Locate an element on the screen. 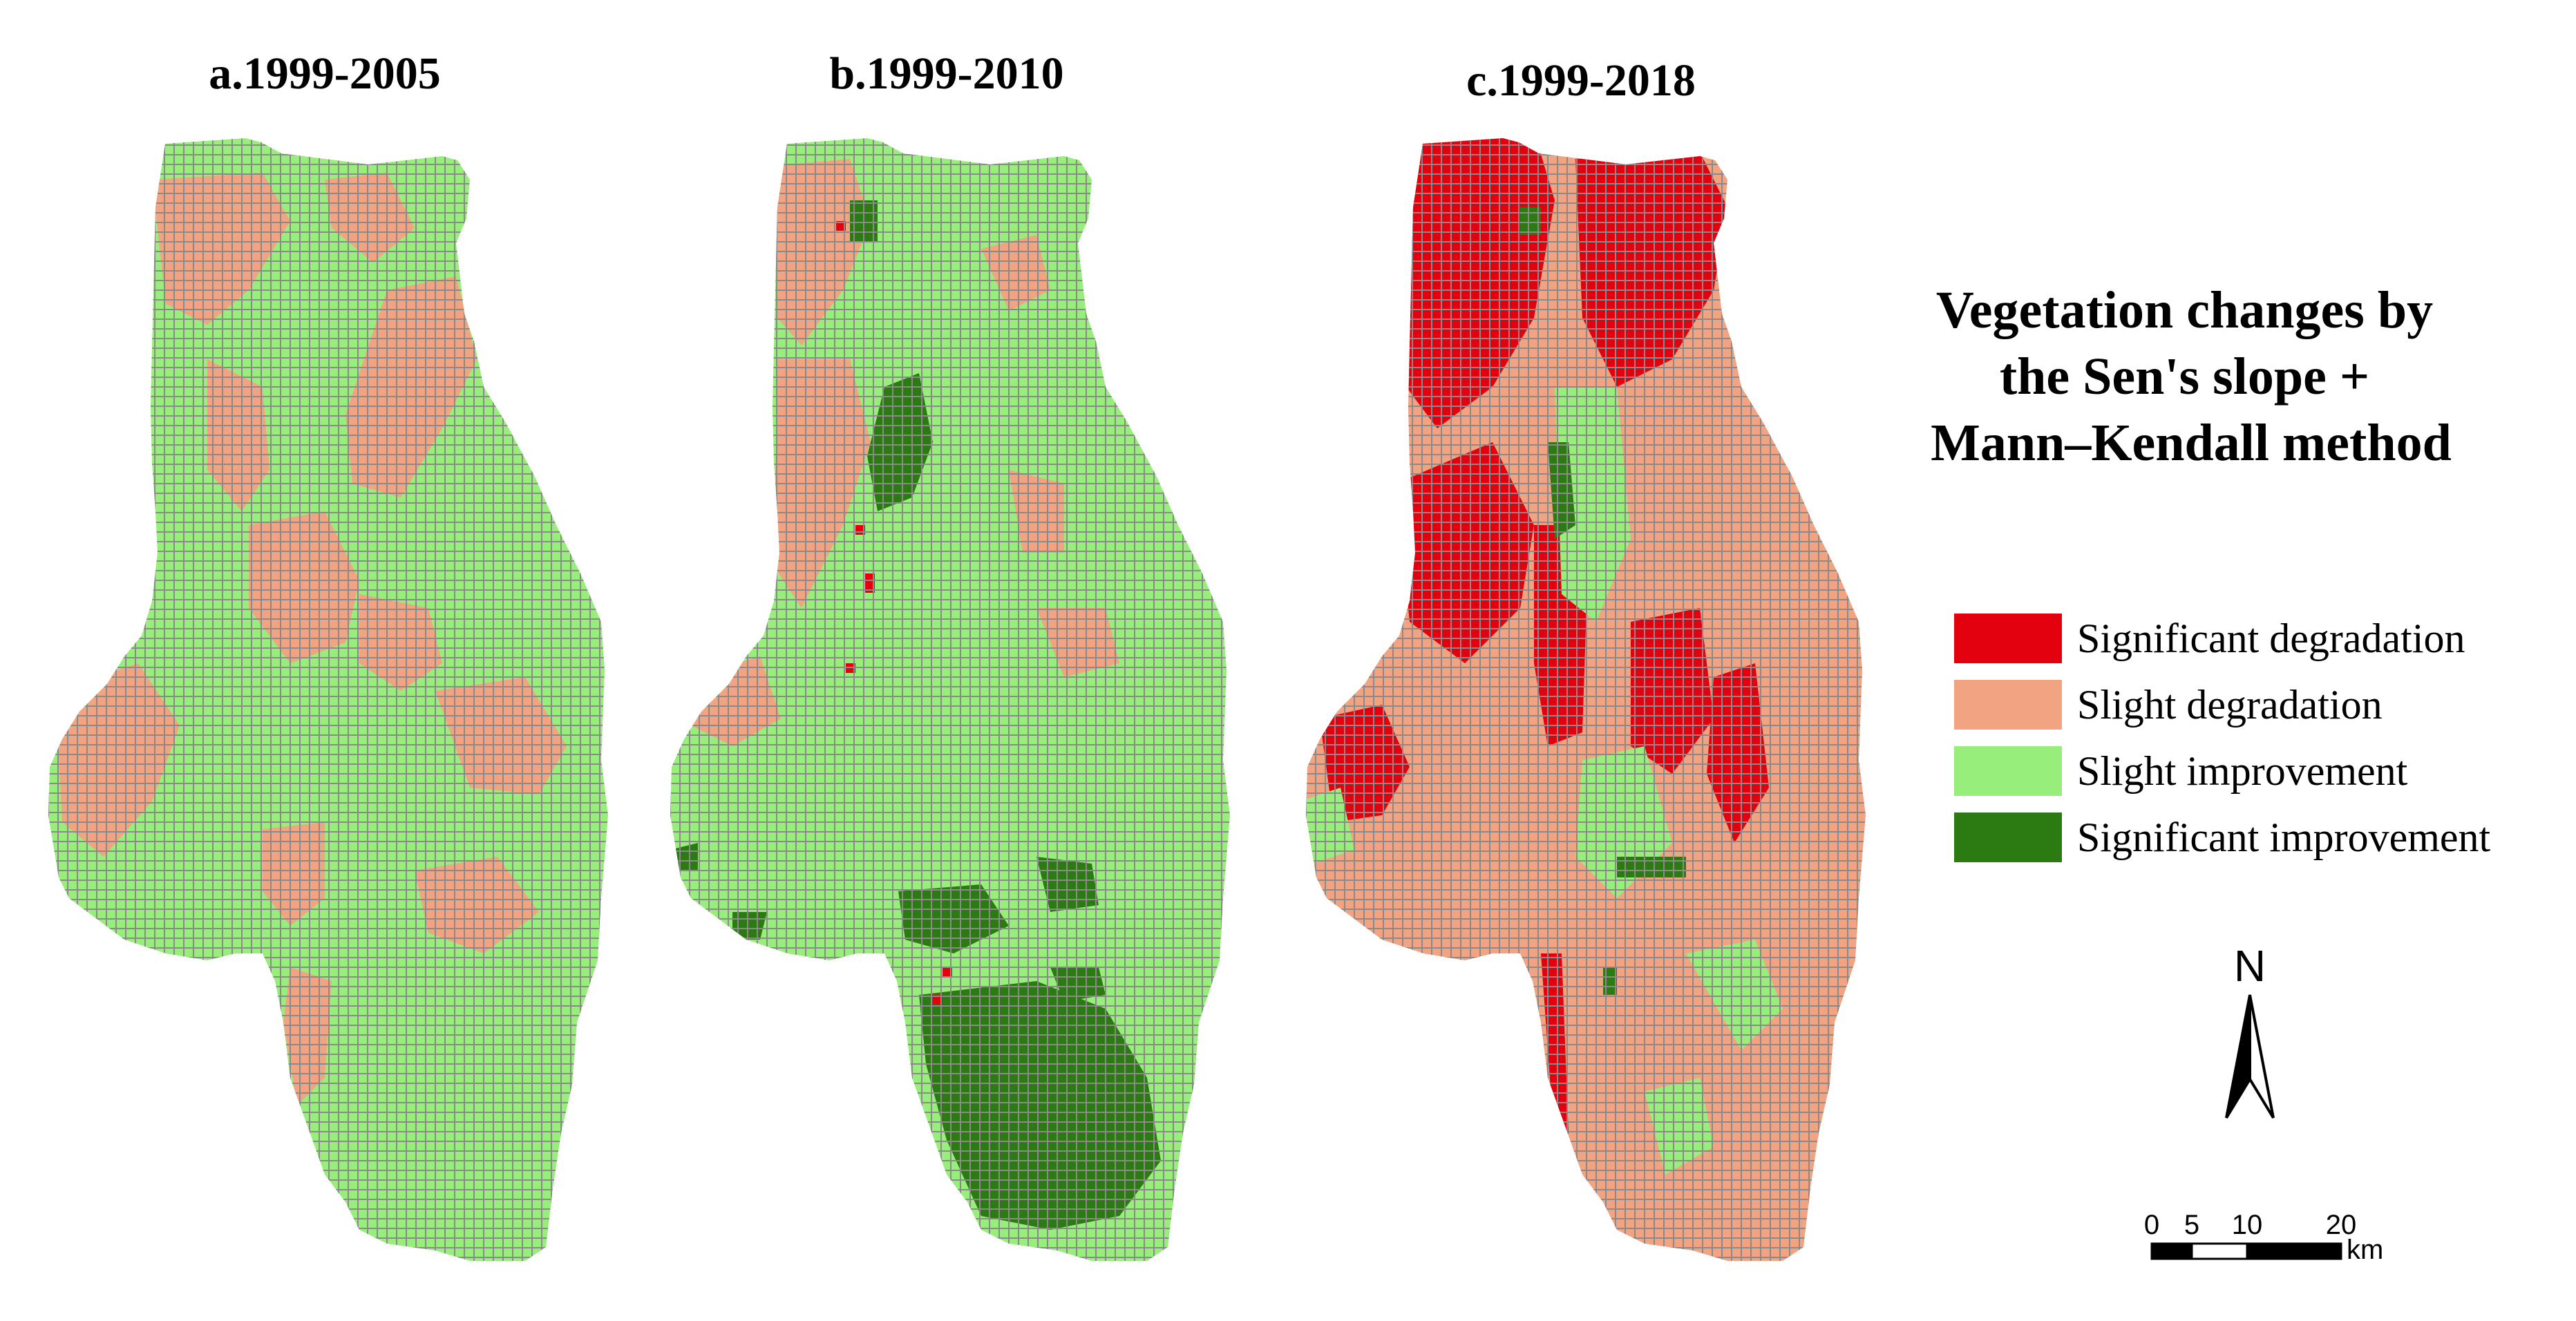 The width and height of the screenshot is (2576, 1321). legend-label-slight-degradation: Slight degradation is located at coordinates (2230, 705).